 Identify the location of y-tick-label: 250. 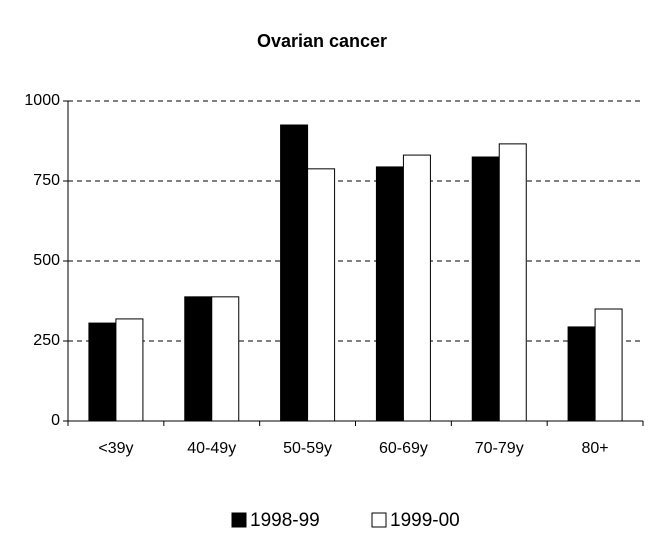
(46, 340).